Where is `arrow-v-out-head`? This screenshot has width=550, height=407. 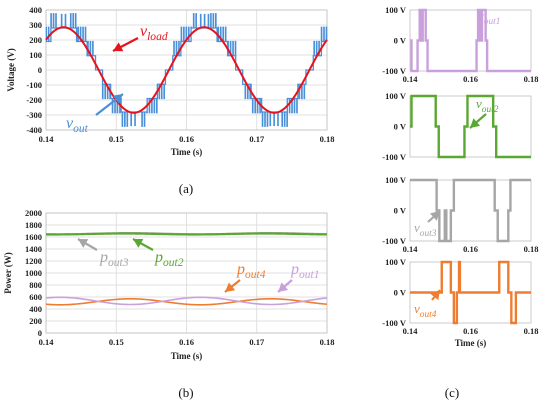 arrow-v-out-head is located at coordinates (117, 99).